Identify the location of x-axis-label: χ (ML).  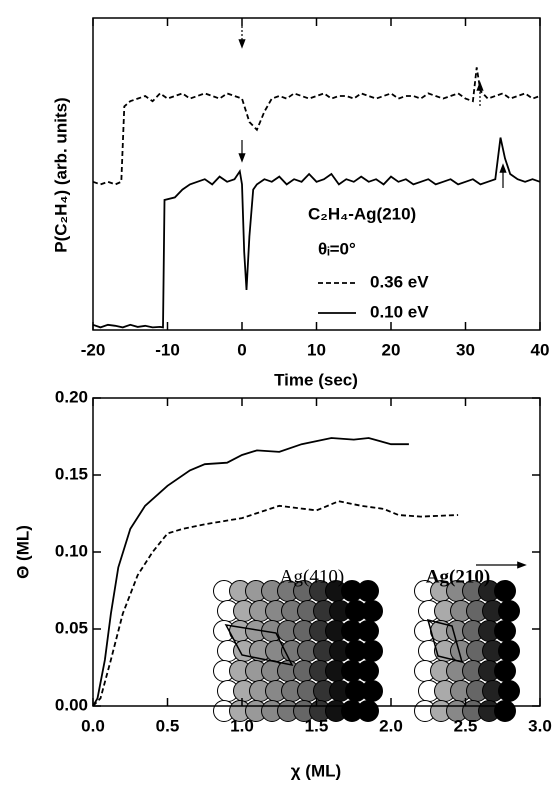
(316, 770).